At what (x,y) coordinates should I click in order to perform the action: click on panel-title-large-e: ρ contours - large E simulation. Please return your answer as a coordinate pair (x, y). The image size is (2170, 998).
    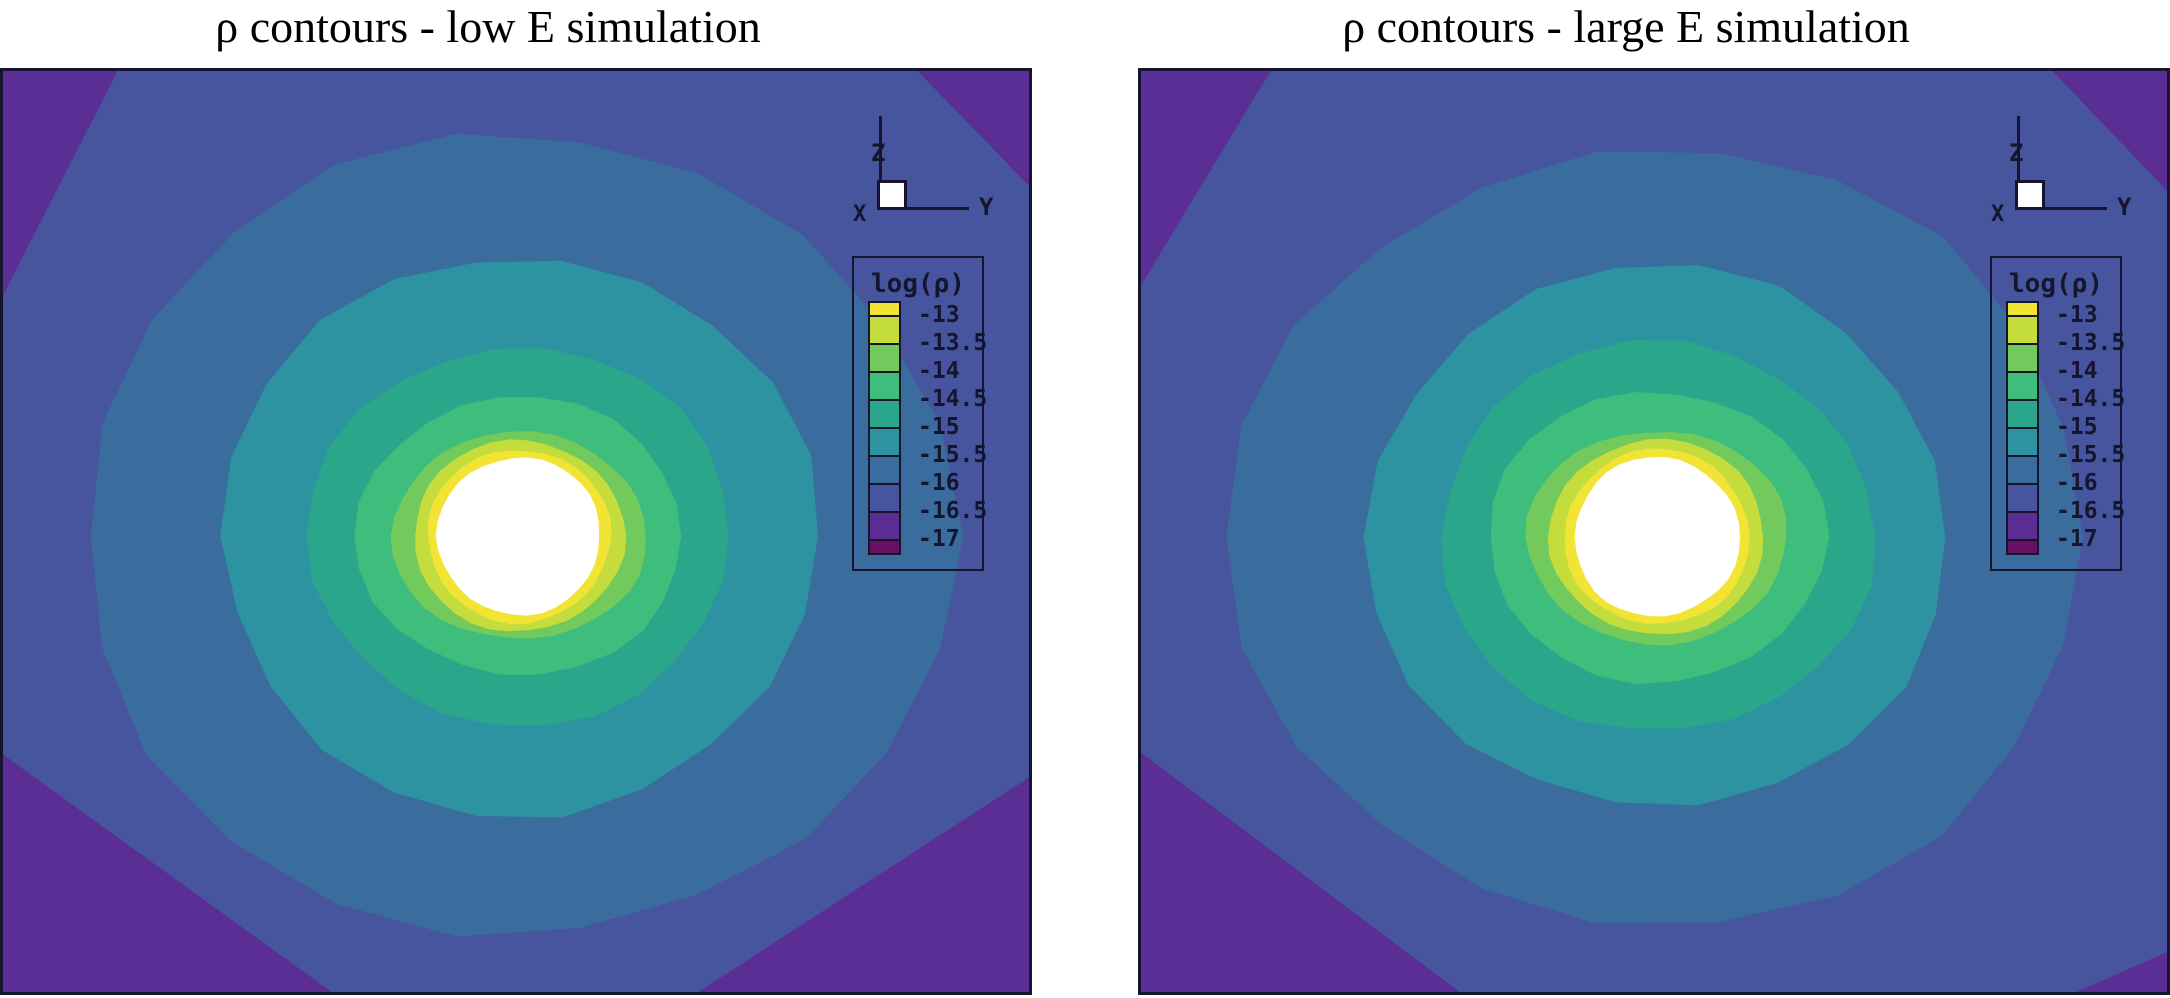
    Looking at the image, I should click on (1626, 26).